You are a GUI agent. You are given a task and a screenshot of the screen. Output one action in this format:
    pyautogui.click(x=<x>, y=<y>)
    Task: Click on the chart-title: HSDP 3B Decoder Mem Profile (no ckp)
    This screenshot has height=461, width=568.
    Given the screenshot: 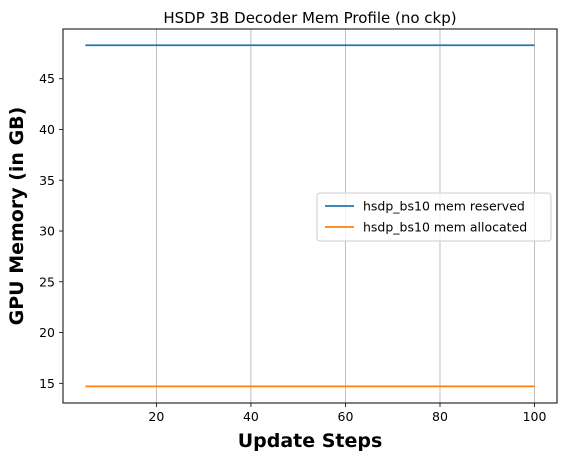 What is the action you would take?
    pyautogui.click(x=309, y=18)
    